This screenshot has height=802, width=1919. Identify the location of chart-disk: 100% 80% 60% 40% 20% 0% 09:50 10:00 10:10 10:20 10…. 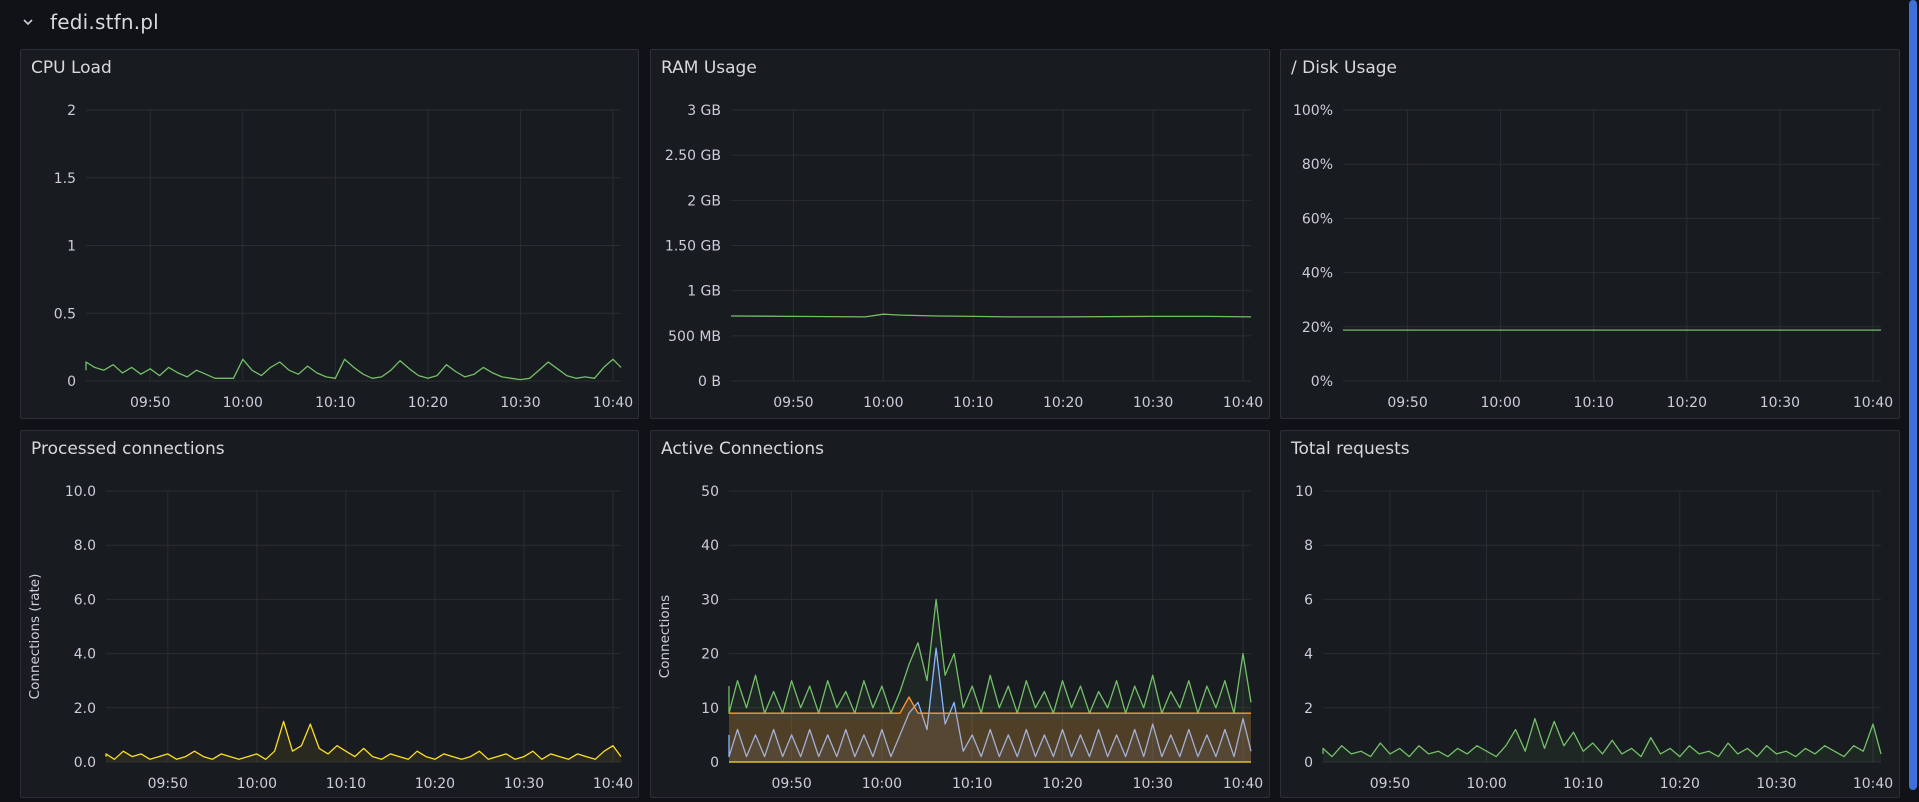
(1593, 257).